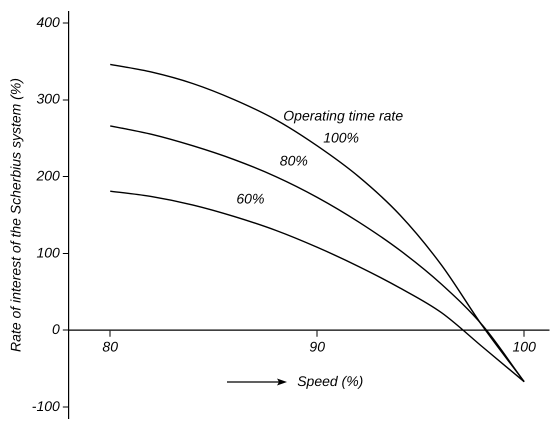 The height and width of the screenshot is (430, 555). What do you see at coordinates (317, 346) in the screenshot?
I see `x-tick-label: 90` at bounding box center [317, 346].